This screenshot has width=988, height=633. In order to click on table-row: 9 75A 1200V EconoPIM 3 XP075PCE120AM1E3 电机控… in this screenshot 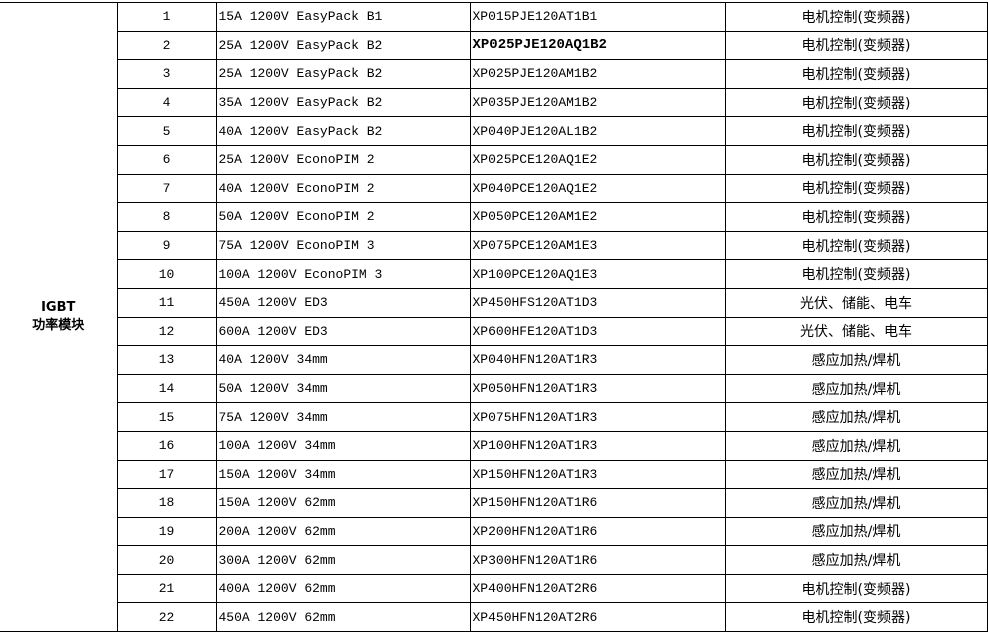, I will do `click(494, 245)`.